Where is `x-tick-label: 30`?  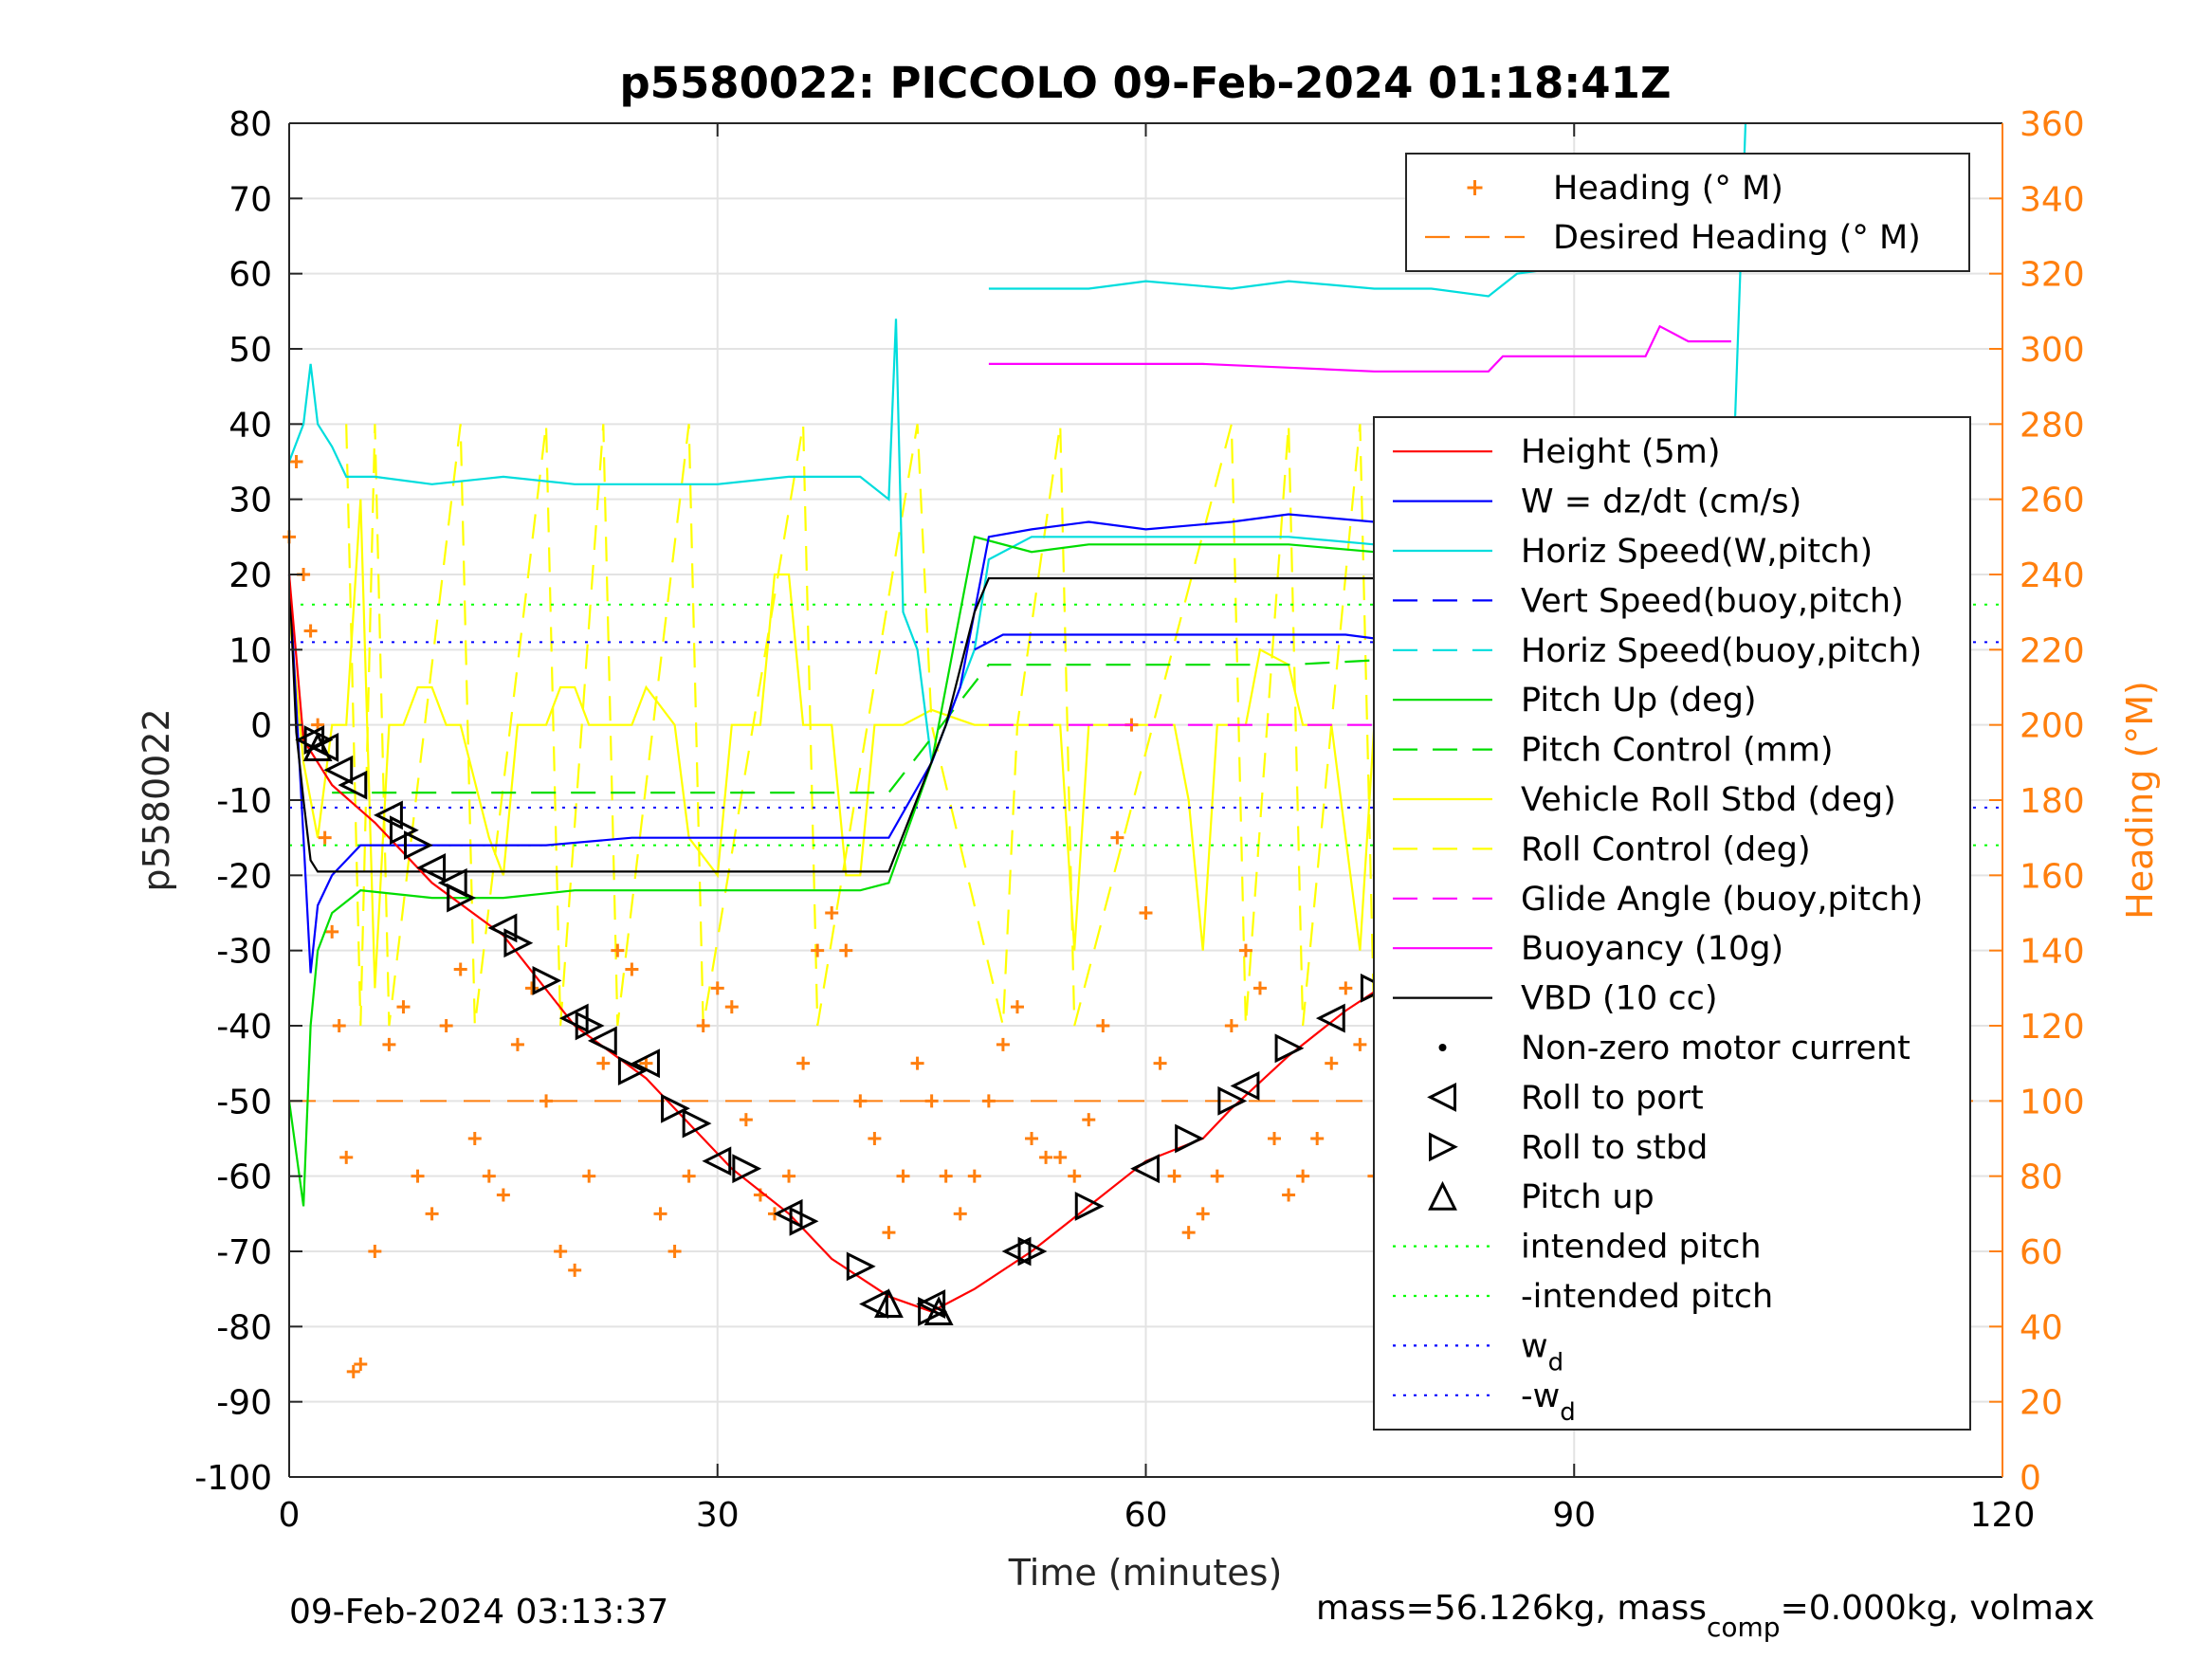
x-tick-label: 30 is located at coordinates (718, 1515).